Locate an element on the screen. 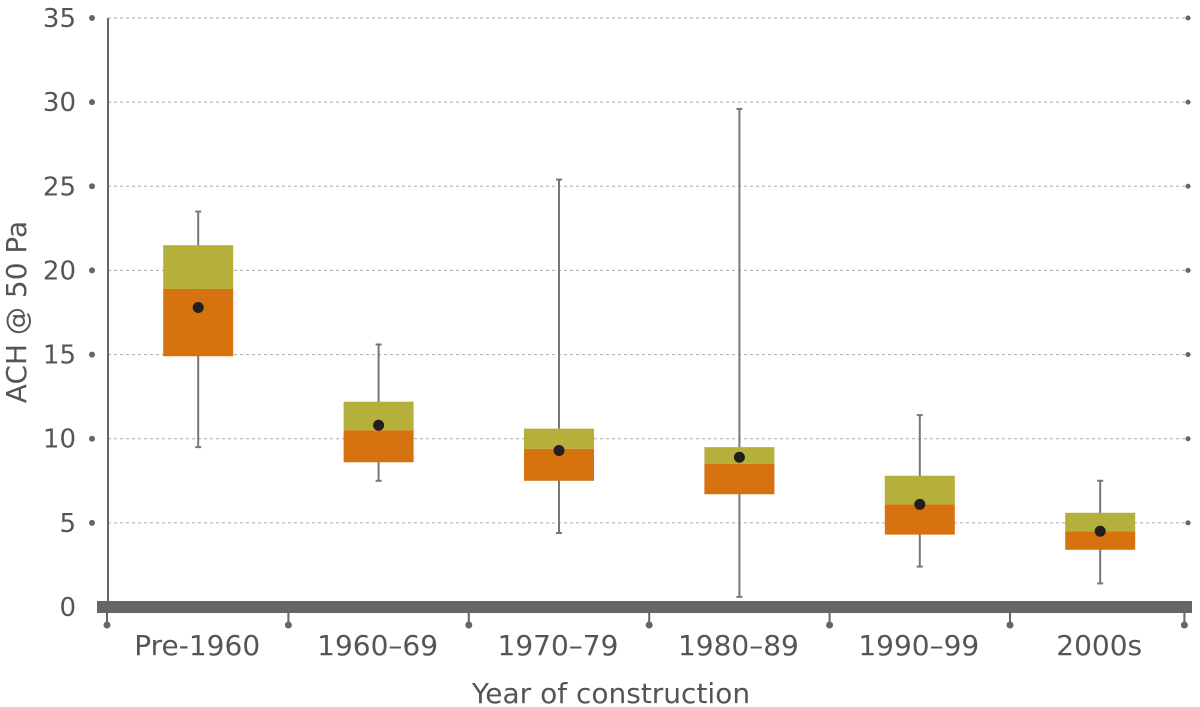 Image resolution: width=1200 pixels, height=707 pixels. y-tick-label: 15 is located at coordinates (59, 356).